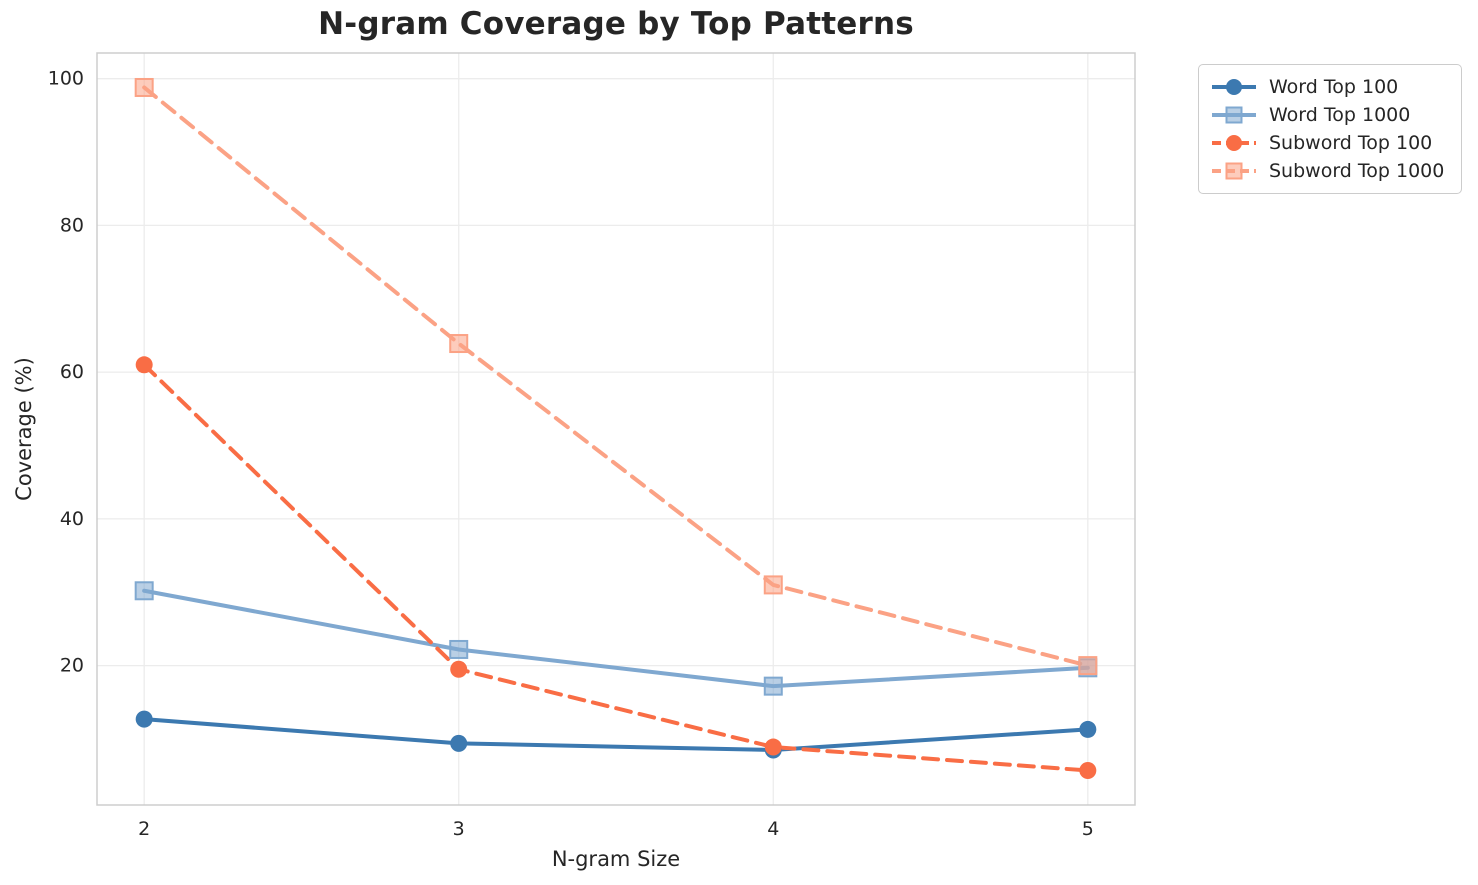 The width and height of the screenshot is (1478, 885). I want to click on y-tick-label: 80, so click(72, 225).